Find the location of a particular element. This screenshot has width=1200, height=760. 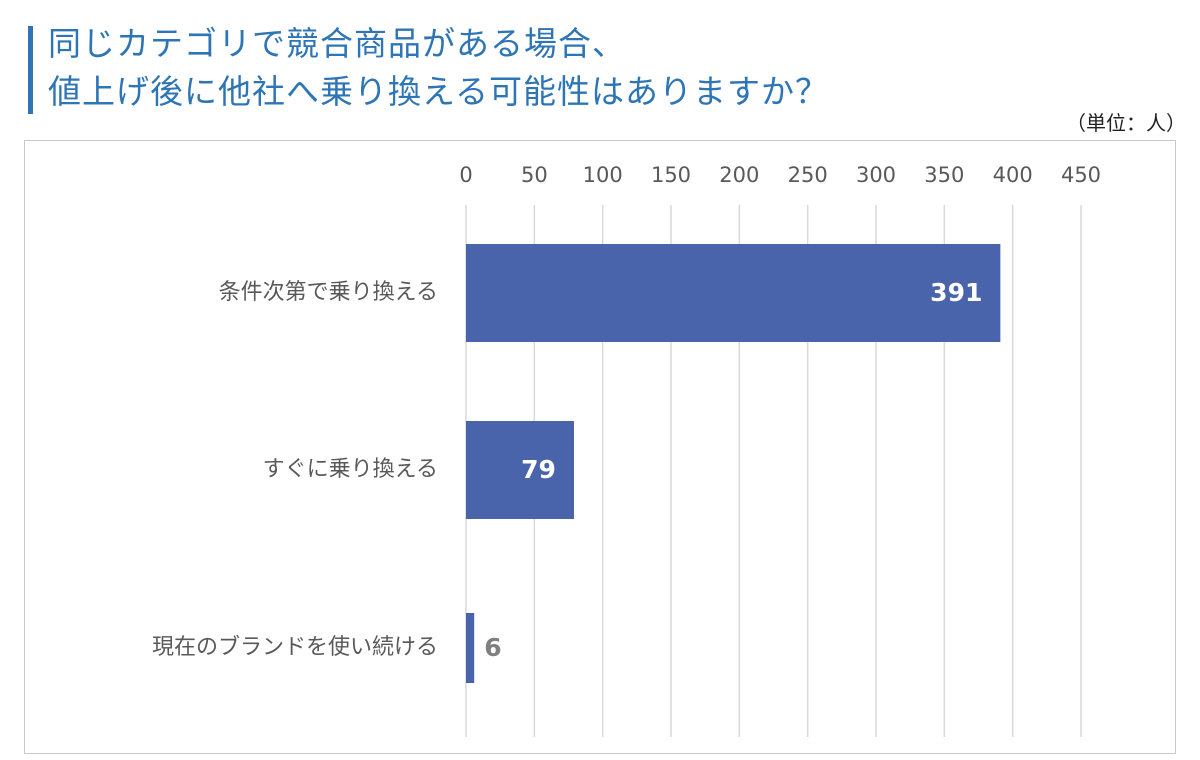

chart-title-line-1: 同じカテゴリで競合商品がある場合、 is located at coordinates (337, 43).